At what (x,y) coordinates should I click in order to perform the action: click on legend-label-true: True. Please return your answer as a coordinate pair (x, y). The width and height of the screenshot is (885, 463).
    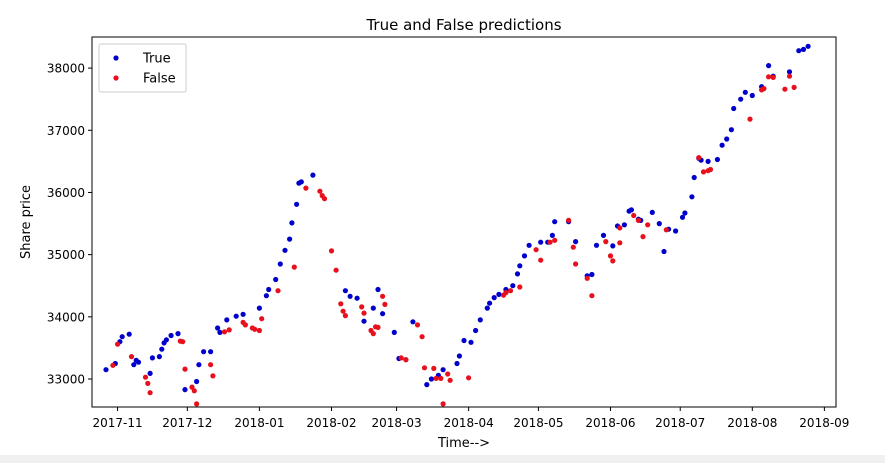
    Looking at the image, I should click on (156, 59).